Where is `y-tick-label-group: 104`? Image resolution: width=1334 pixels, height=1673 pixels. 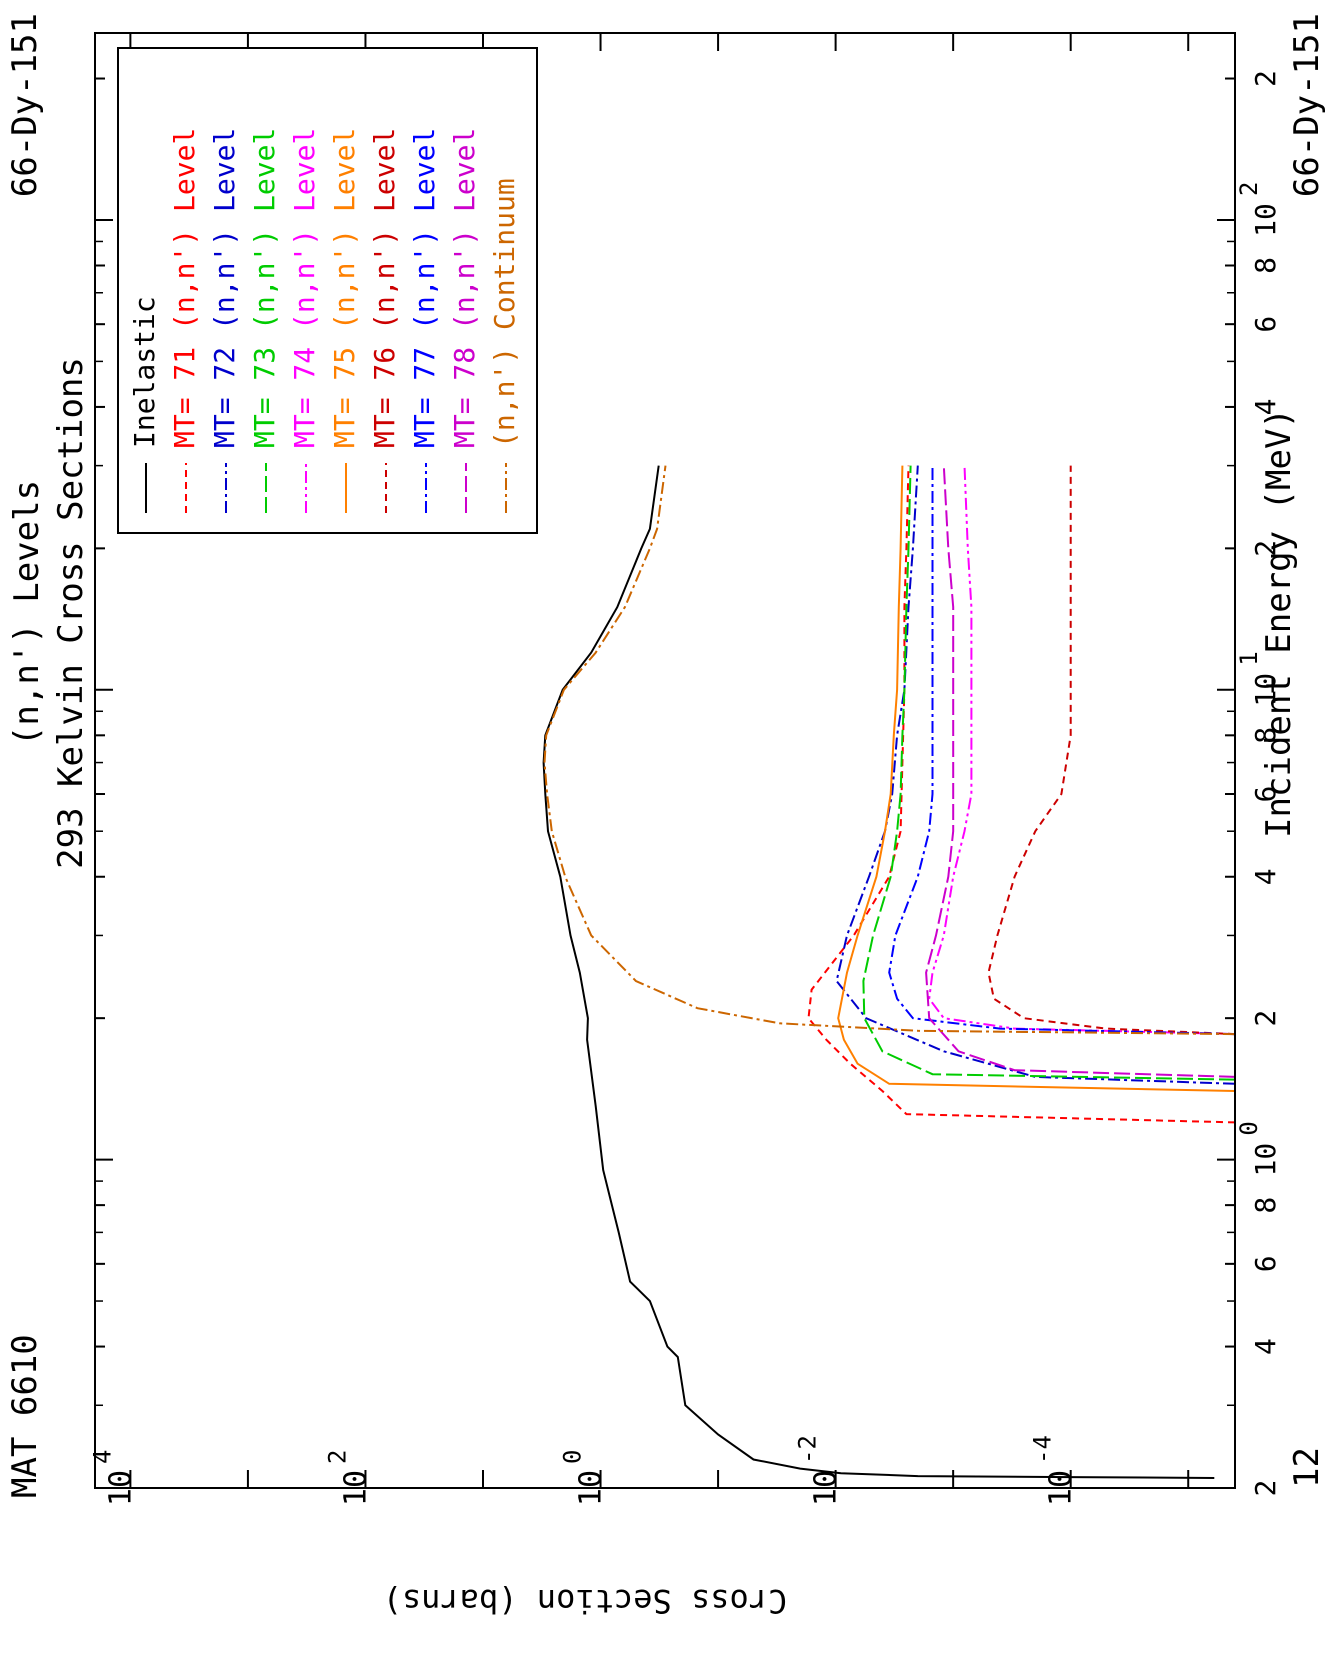
y-tick-label-group: 104 is located at coordinates (113, 1478).